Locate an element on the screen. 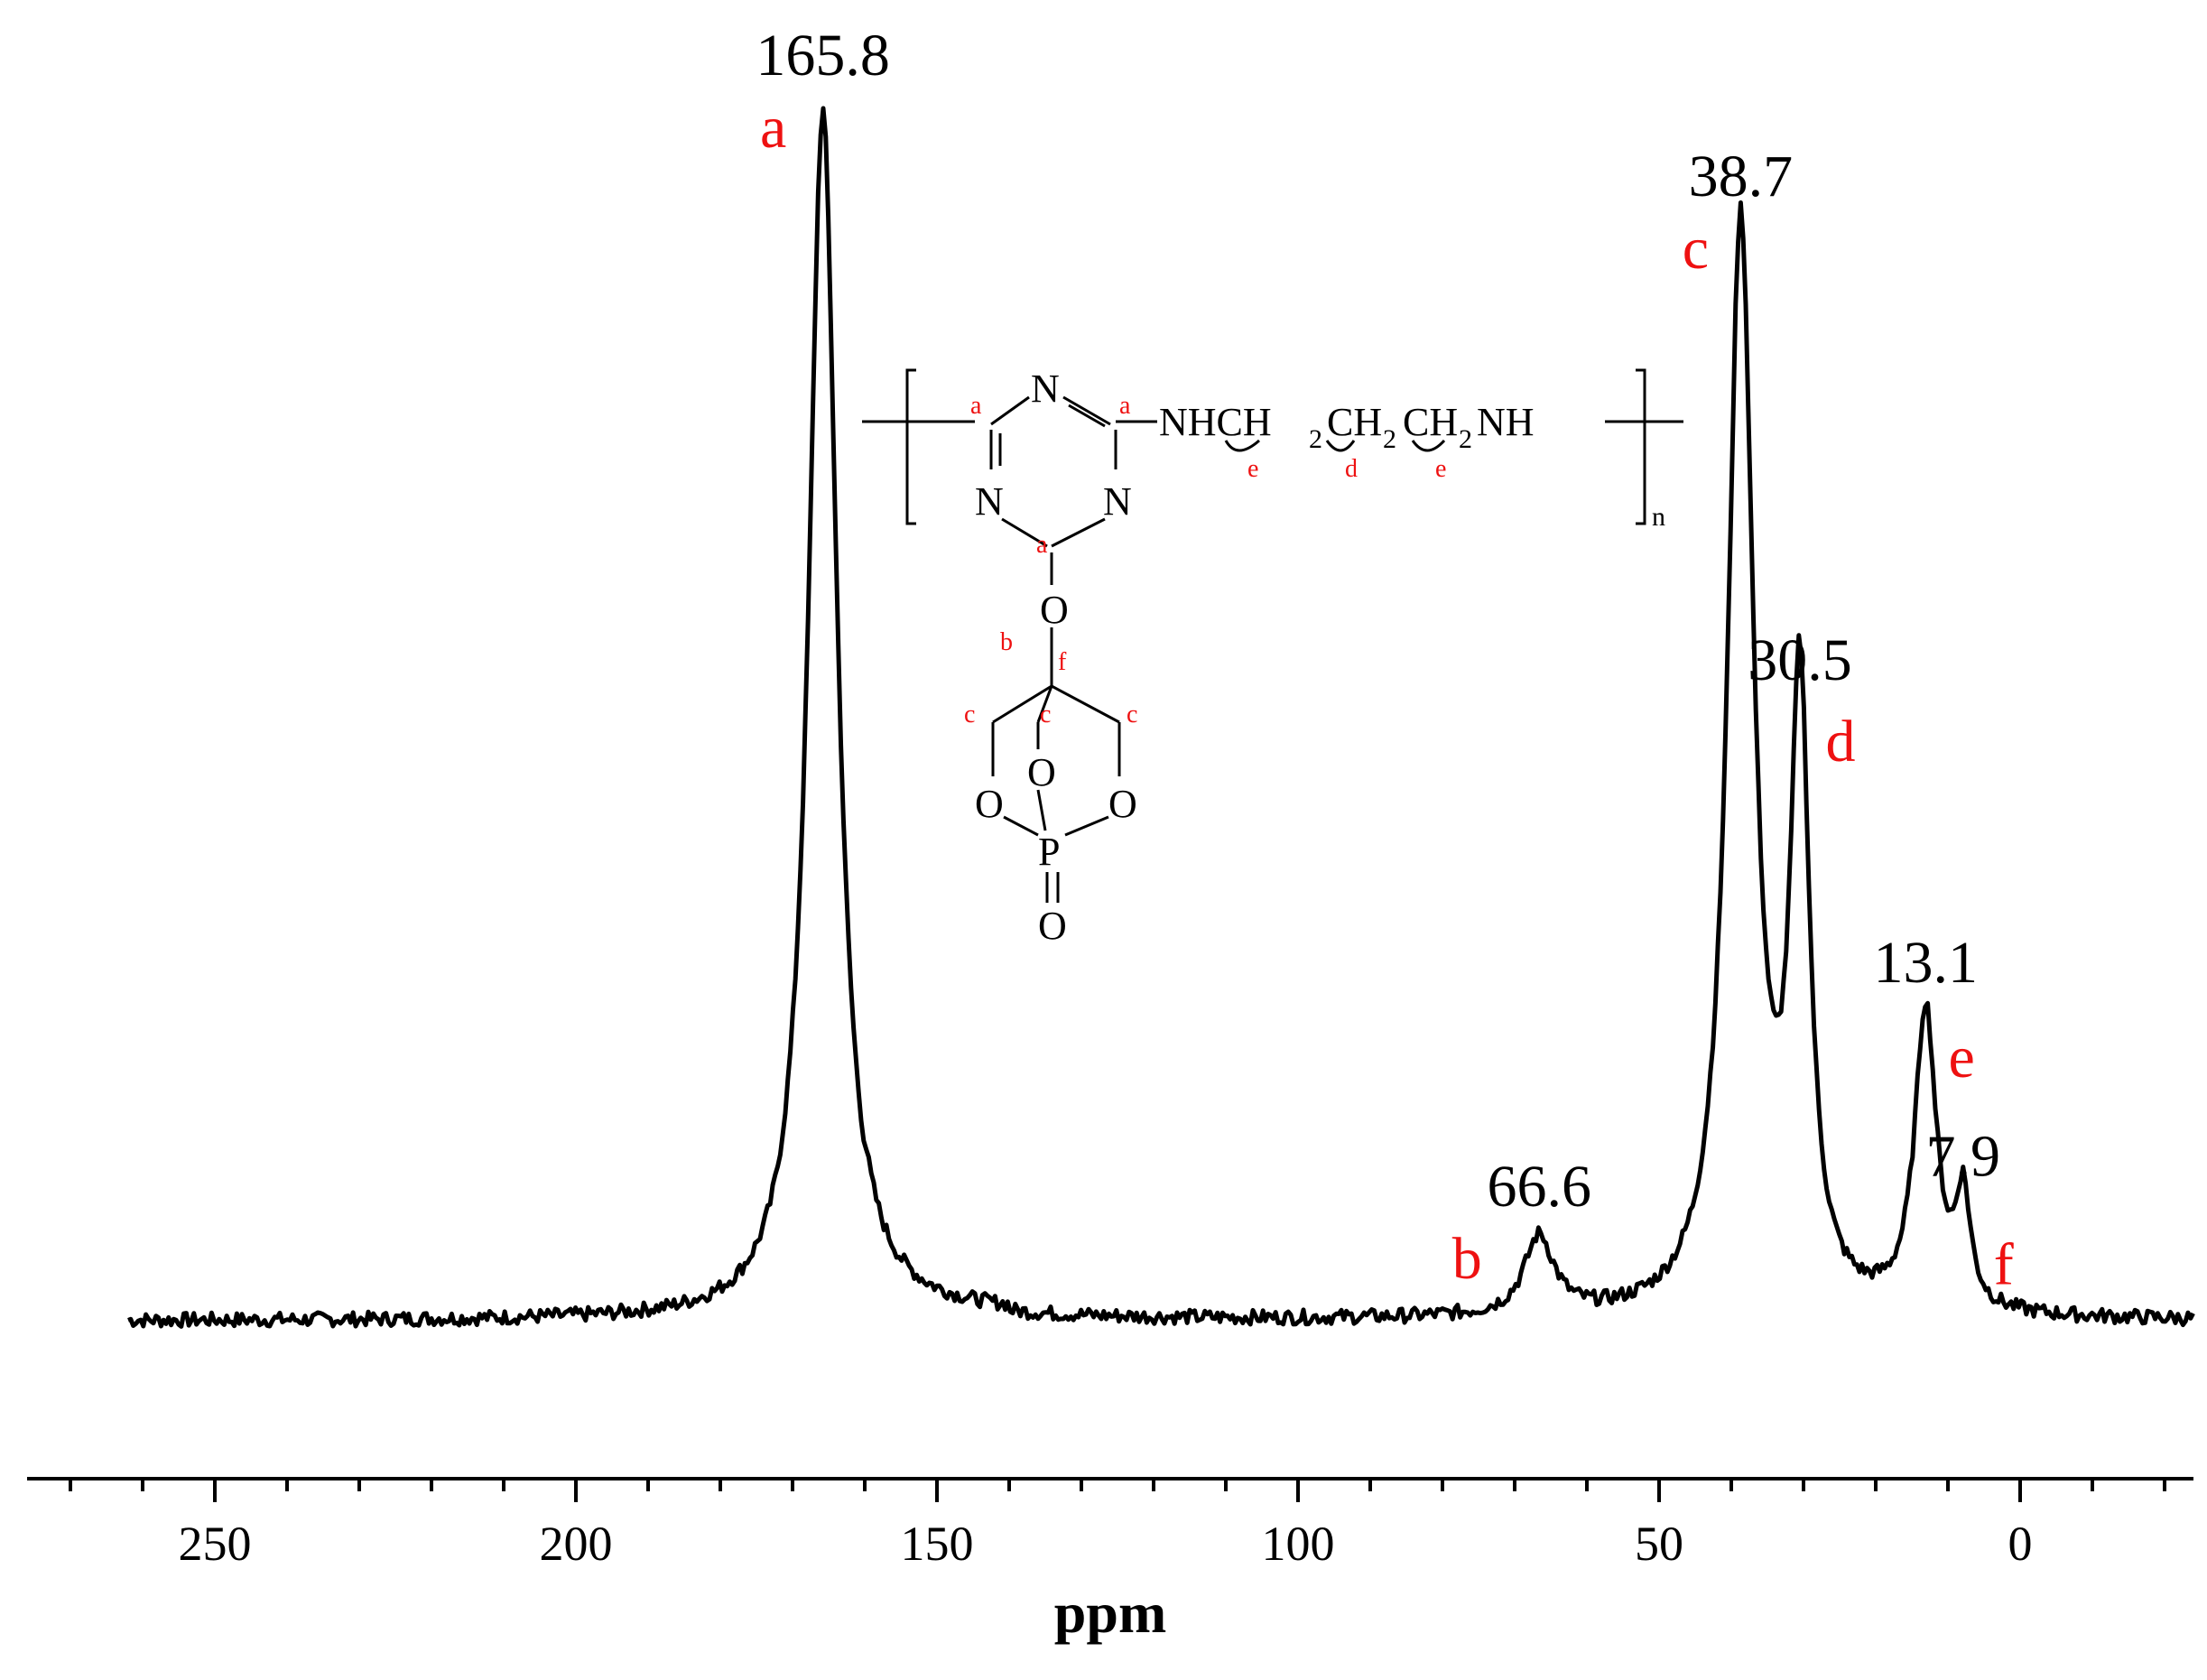 This screenshot has width=2207, height=1680. chain-sub-1: 2 is located at coordinates (1315, 439).